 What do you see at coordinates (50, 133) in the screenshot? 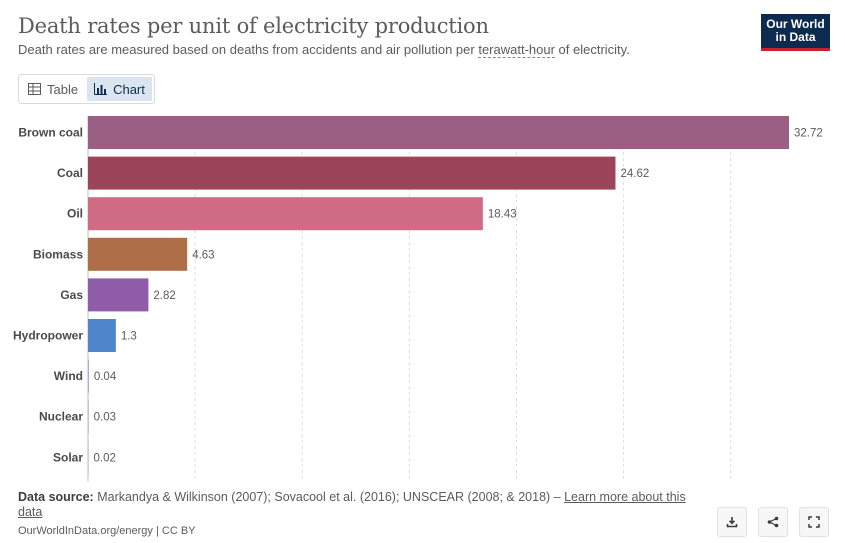
I see `category-label: Brown coal` at bounding box center [50, 133].